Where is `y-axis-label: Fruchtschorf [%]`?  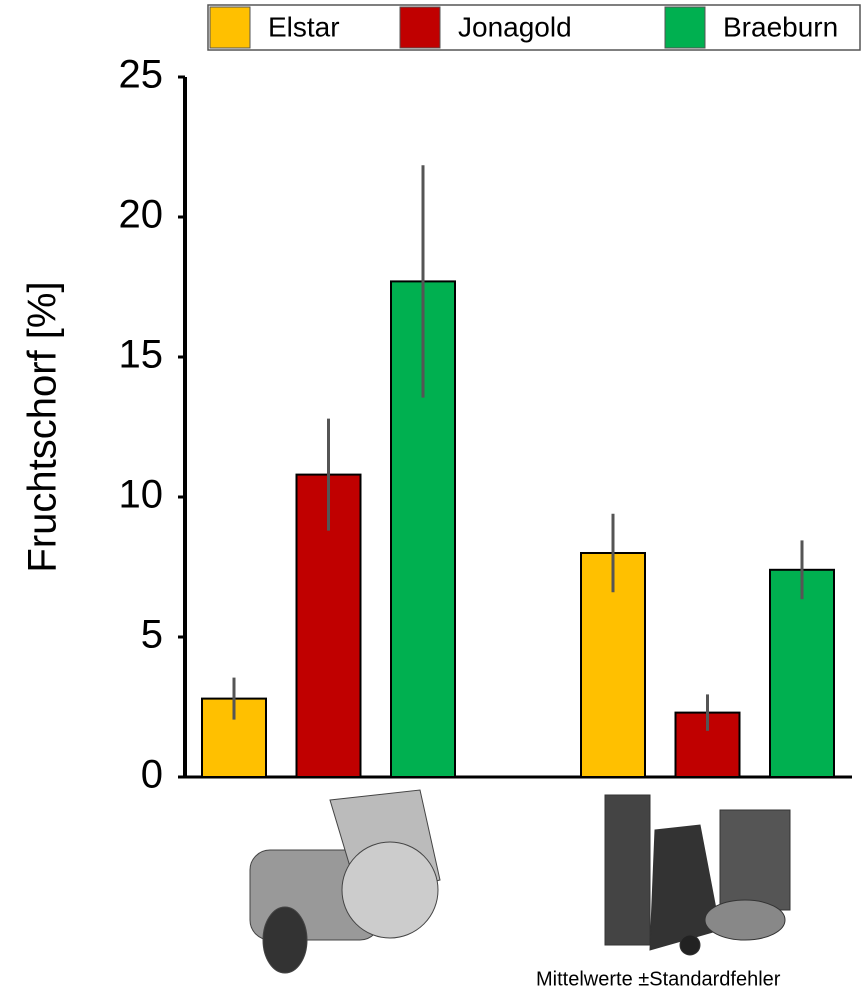
y-axis-label: Fruchtschorf [%] is located at coordinates (43, 426).